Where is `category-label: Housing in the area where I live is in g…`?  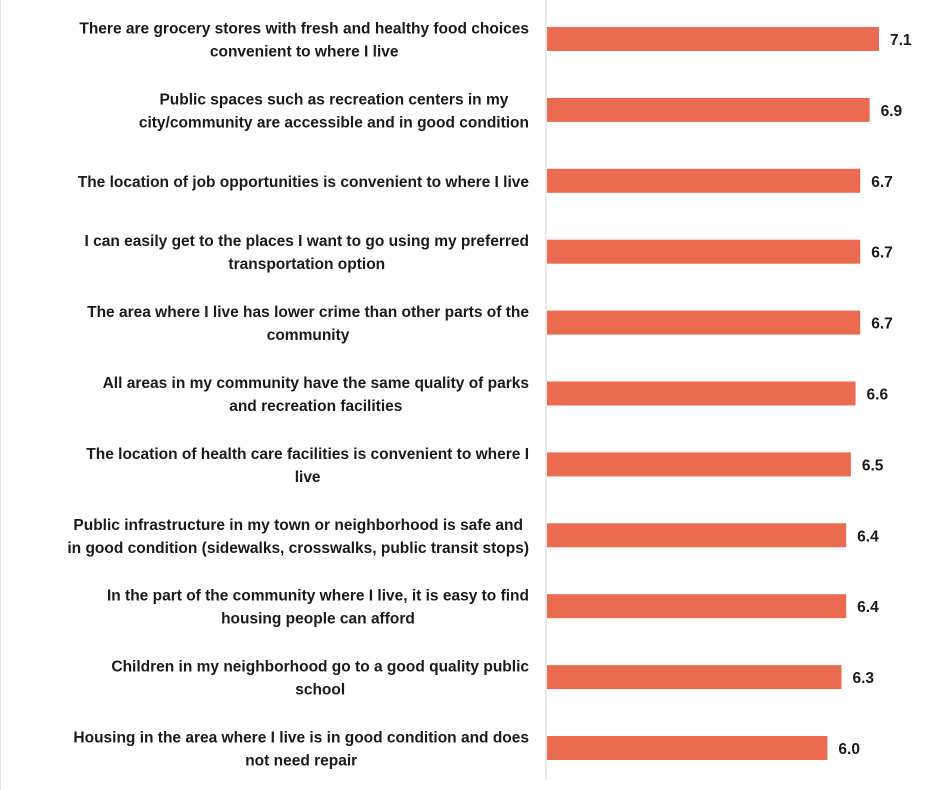
category-label: Housing in the area where I live is in g… is located at coordinates (301, 750).